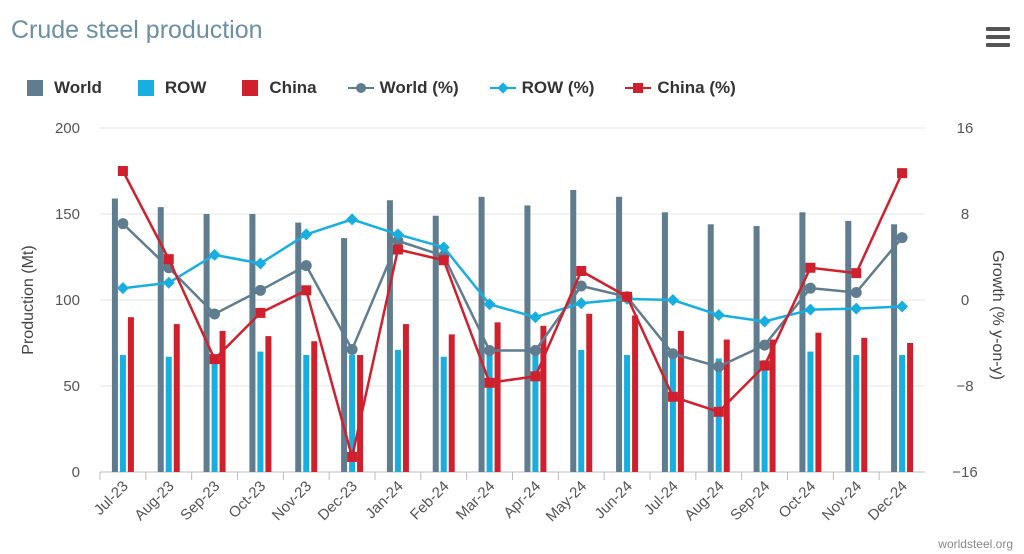 The width and height of the screenshot is (1024, 554). What do you see at coordinates (975, 544) in the screenshot?
I see `credit-link: worldsteel.org` at bounding box center [975, 544].